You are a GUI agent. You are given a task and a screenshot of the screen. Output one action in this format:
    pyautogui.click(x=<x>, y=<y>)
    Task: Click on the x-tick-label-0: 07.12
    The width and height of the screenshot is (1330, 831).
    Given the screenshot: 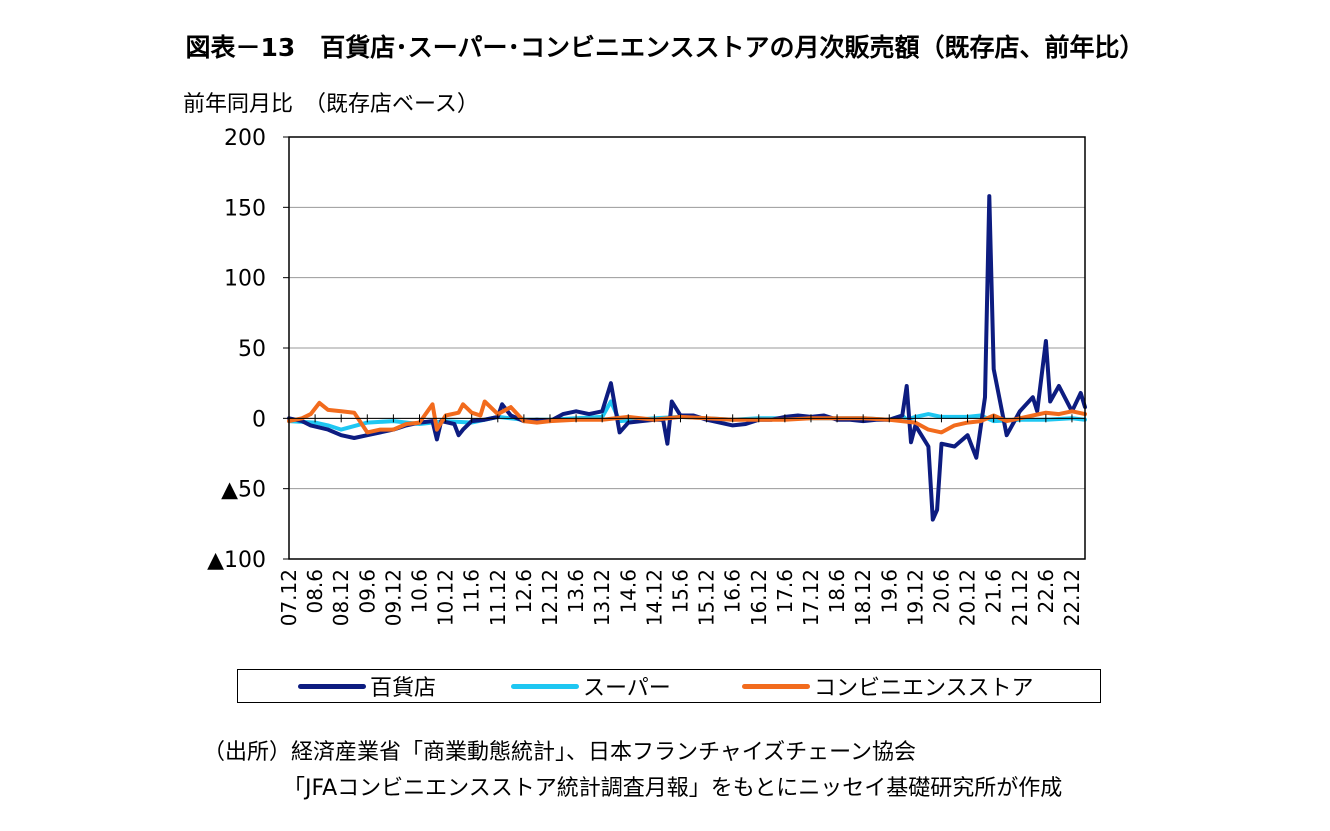 What is the action you would take?
    pyautogui.click(x=289, y=597)
    